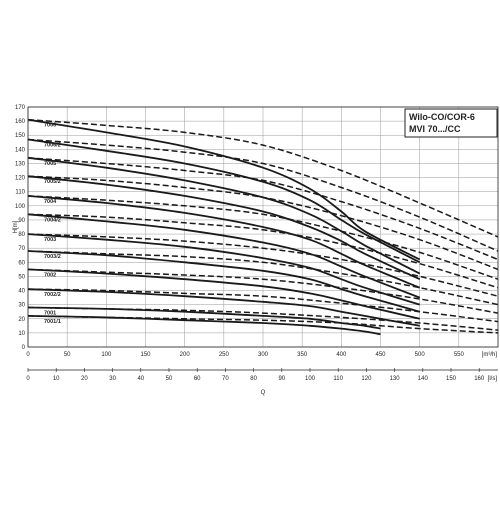 Image resolution: width=500 pixels, height=505 pixels. I want to click on x2-tick-label: 50, so click(169, 379).